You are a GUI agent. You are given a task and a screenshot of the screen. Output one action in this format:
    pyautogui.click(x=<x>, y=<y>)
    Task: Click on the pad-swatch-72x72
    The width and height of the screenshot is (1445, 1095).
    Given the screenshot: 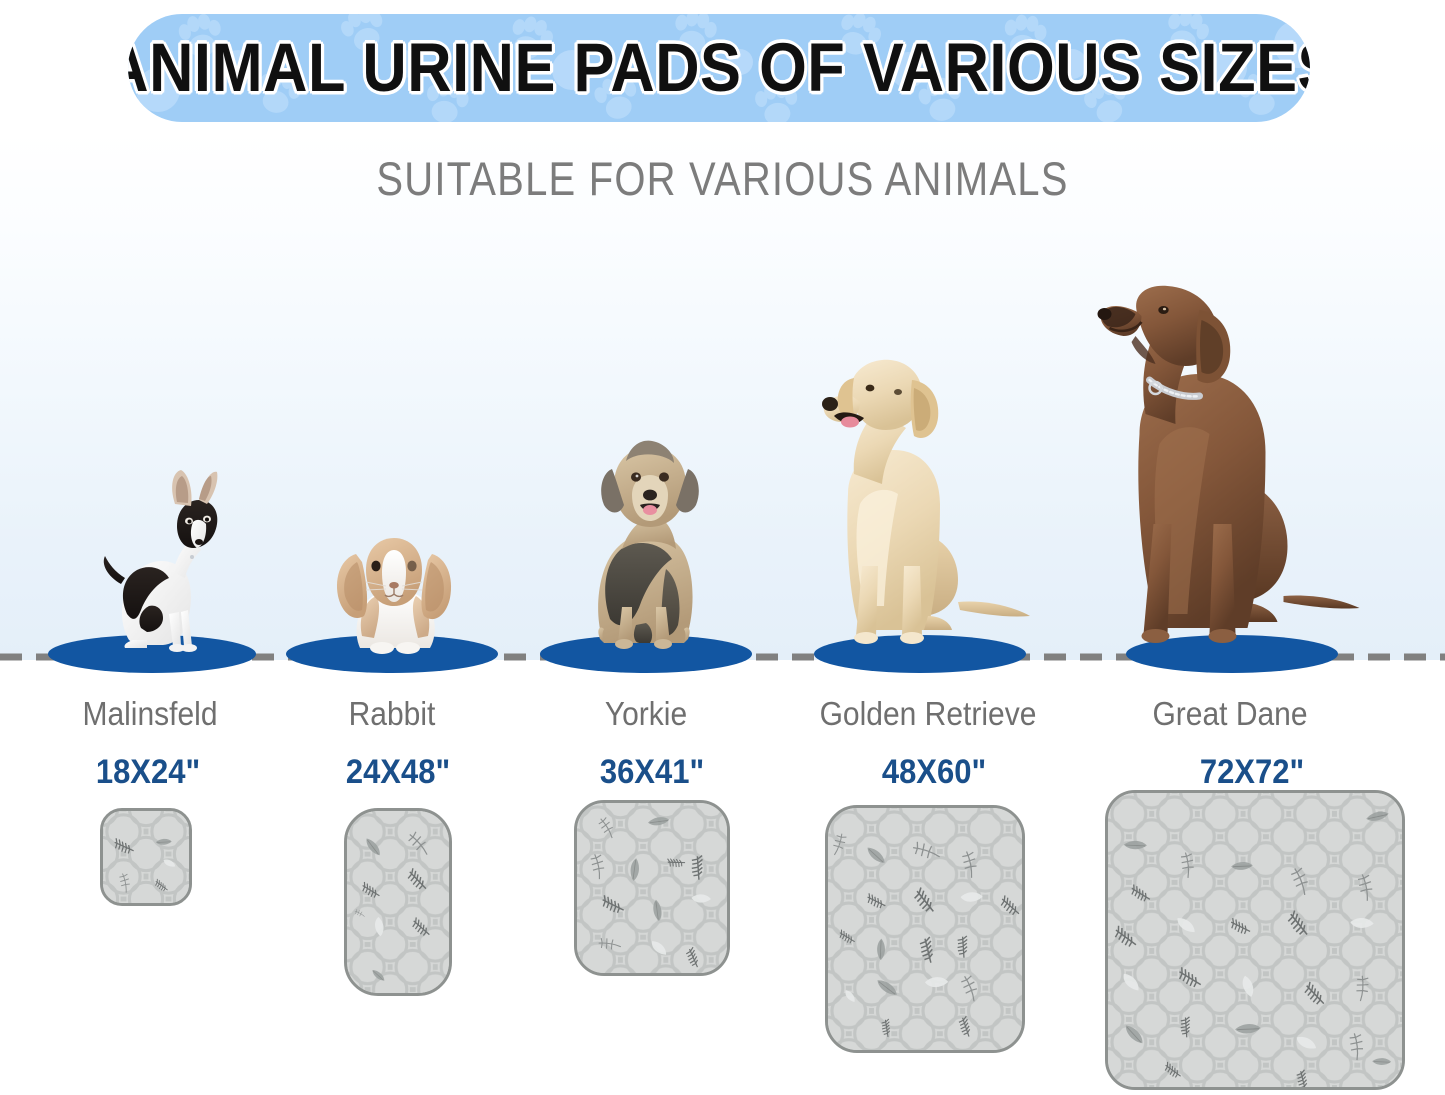 What is the action you would take?
    pyautogui.click(x=1255, y=940)
    